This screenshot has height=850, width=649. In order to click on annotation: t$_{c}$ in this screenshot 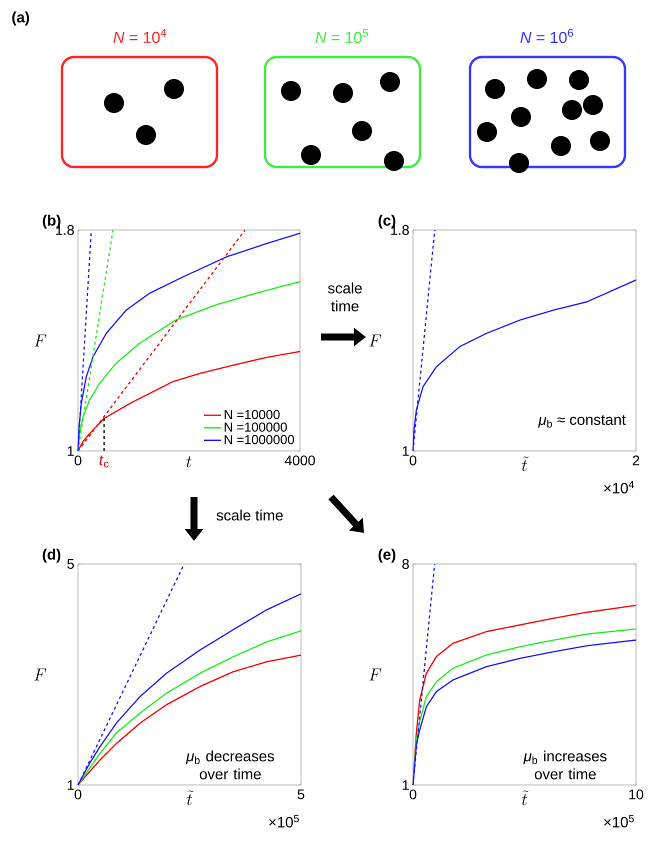, I will do `click(104, 462)`.